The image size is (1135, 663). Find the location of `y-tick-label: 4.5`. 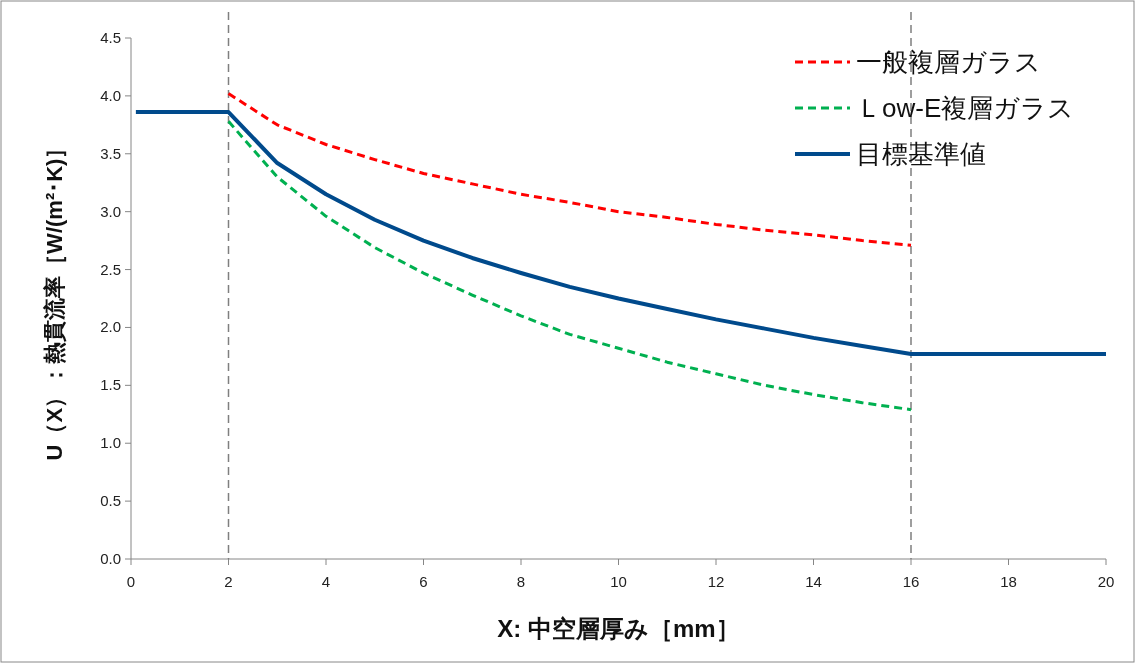

y-tick-label: 4.5 is located at coordinates (110, 37).